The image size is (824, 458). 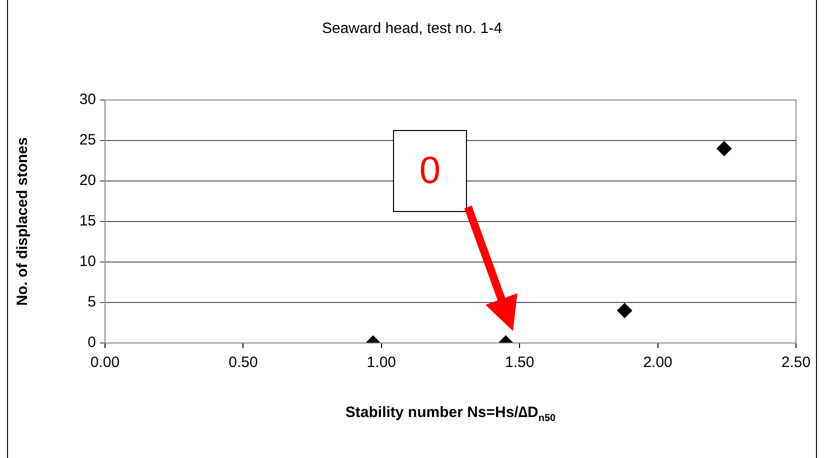 I want to click on x-axis-title: Stability number Ns=Hs/∆D$_{n50}$, so click(x=450, y=414).